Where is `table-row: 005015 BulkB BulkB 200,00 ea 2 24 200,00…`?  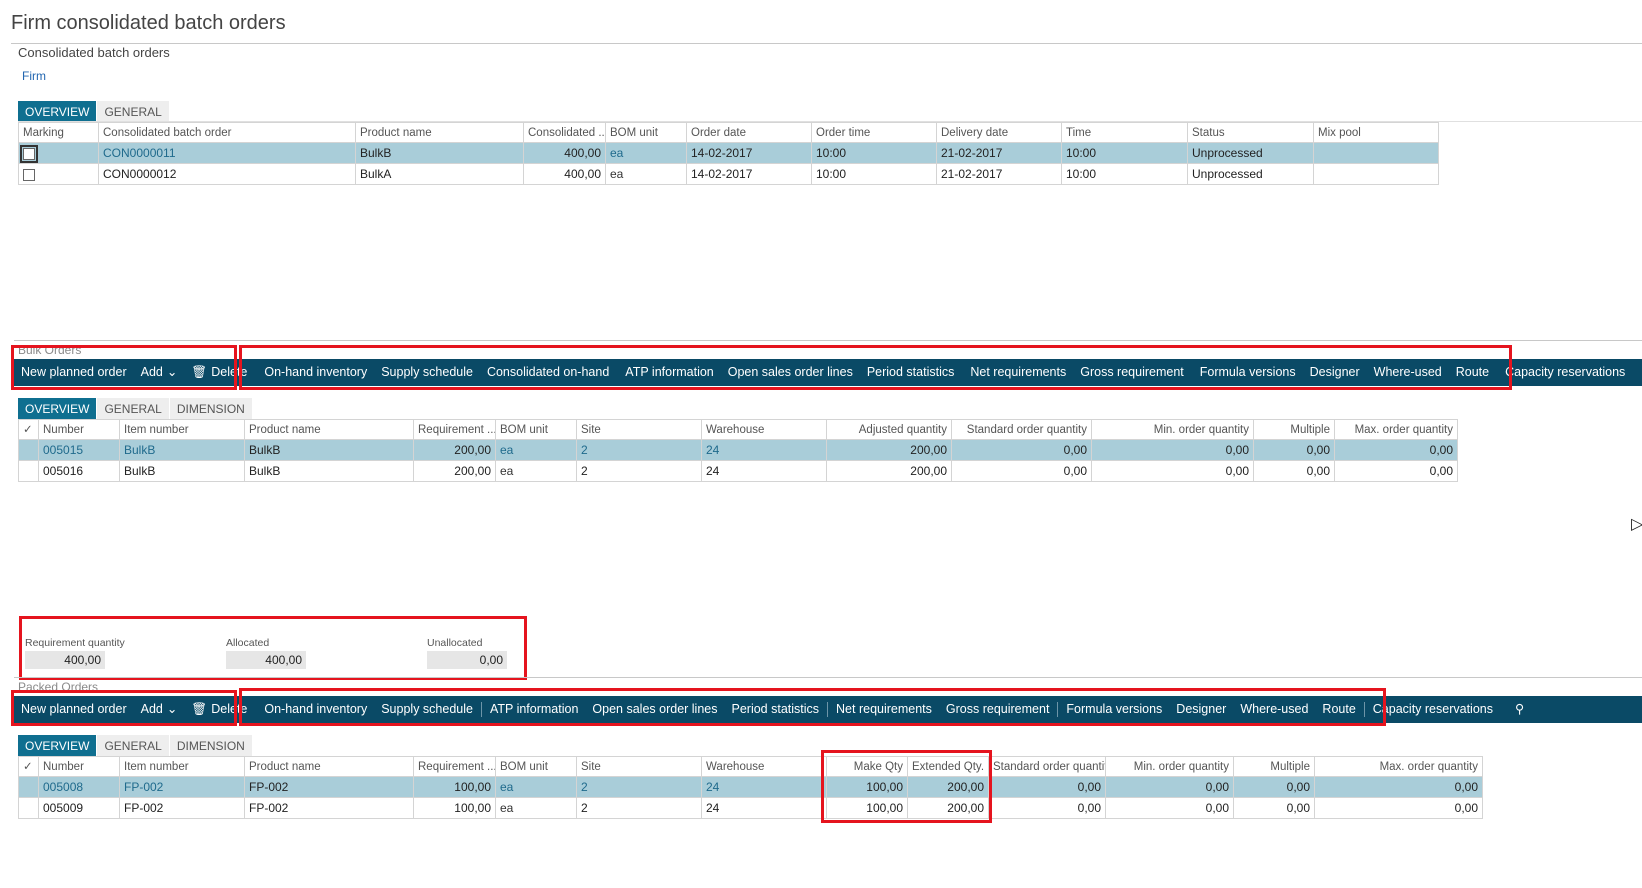
table-row: 005015 BulkB BulkB 200,00 ea 2 24 200,00… is located at coordinates (738, 450).